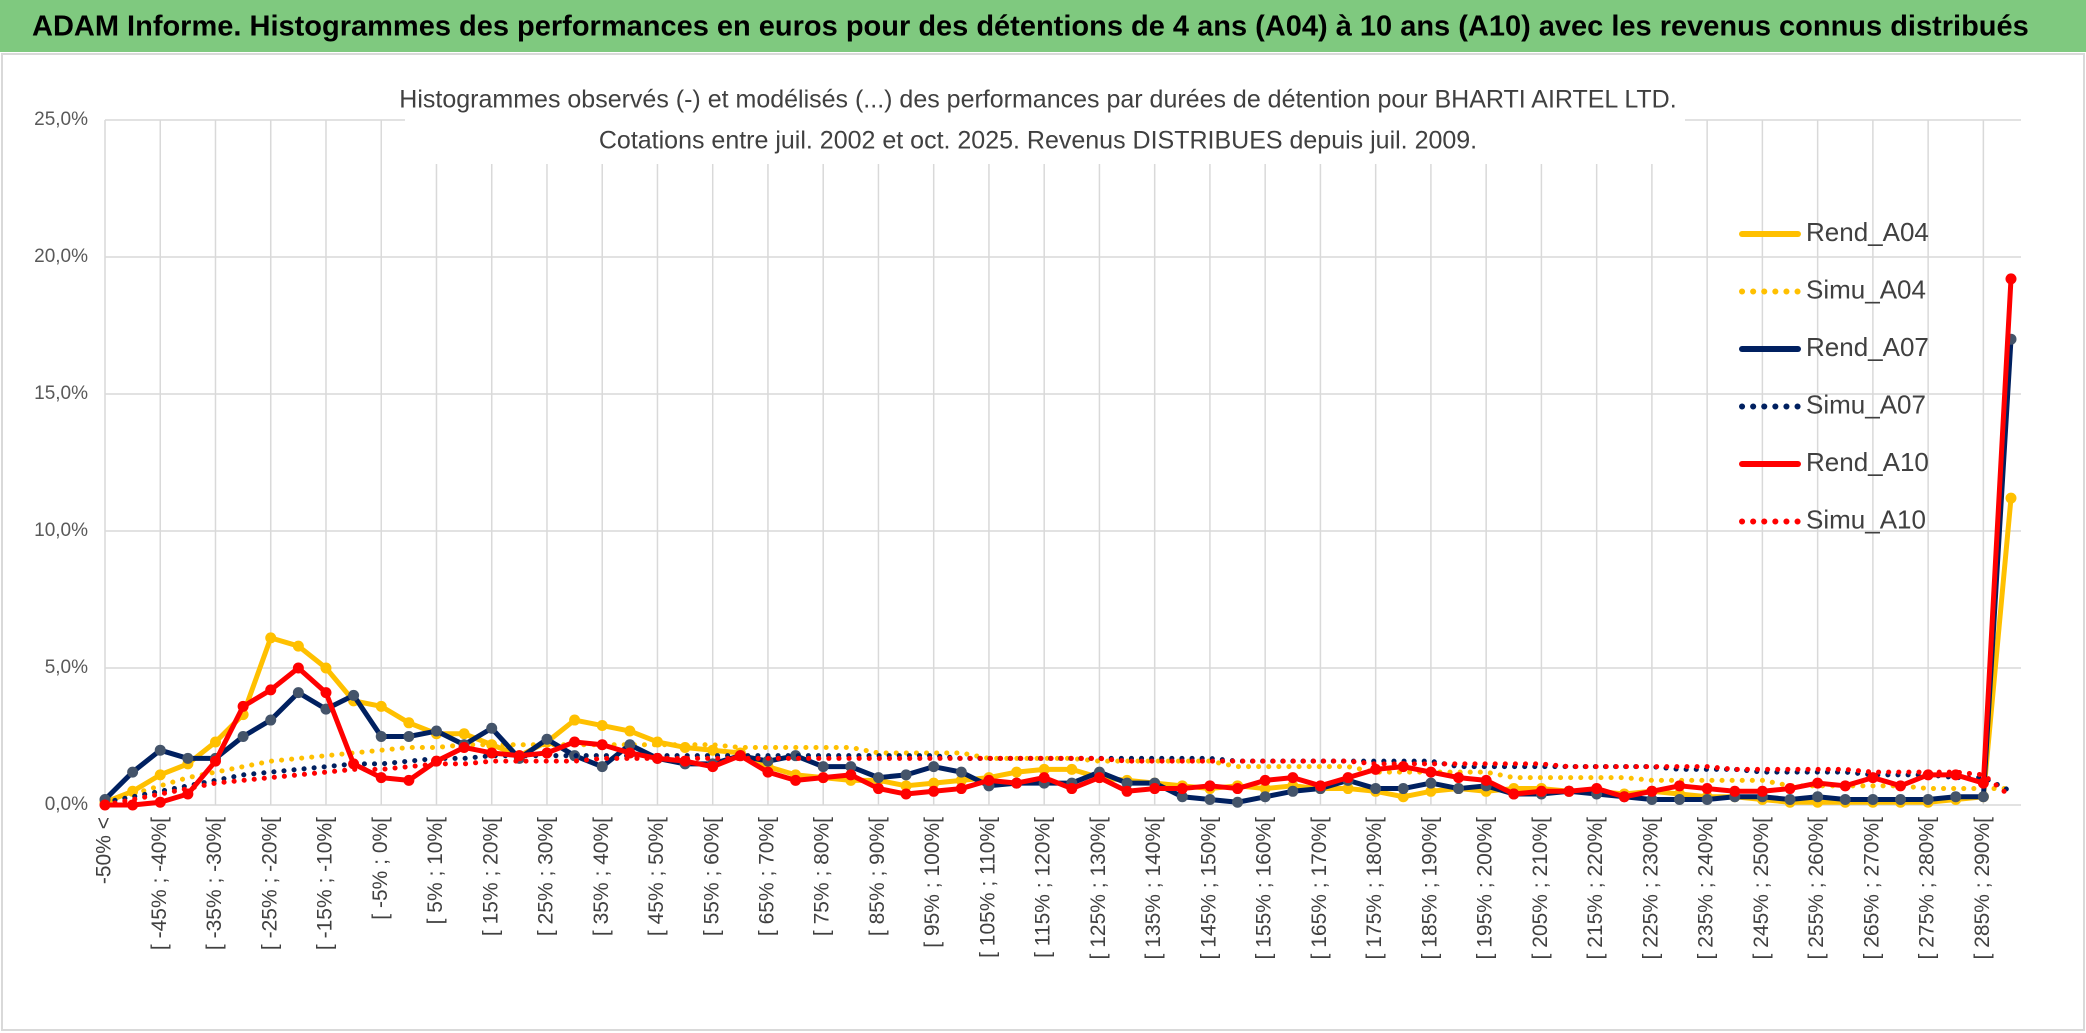 The image size is (2086, 1033). I want to click on x-tick-label: [ 215% ; 220%[, so click(1595, 888).